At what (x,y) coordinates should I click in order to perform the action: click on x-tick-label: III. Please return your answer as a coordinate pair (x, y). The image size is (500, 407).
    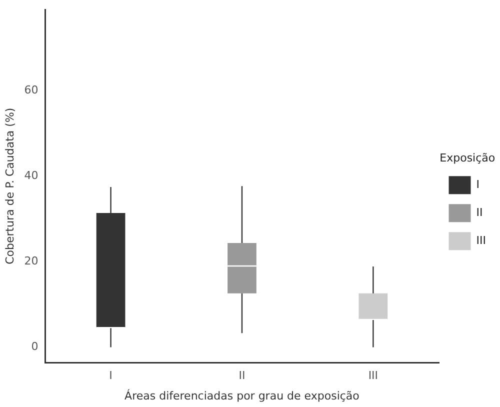
    Looking at the image, I should click on (373, 375).